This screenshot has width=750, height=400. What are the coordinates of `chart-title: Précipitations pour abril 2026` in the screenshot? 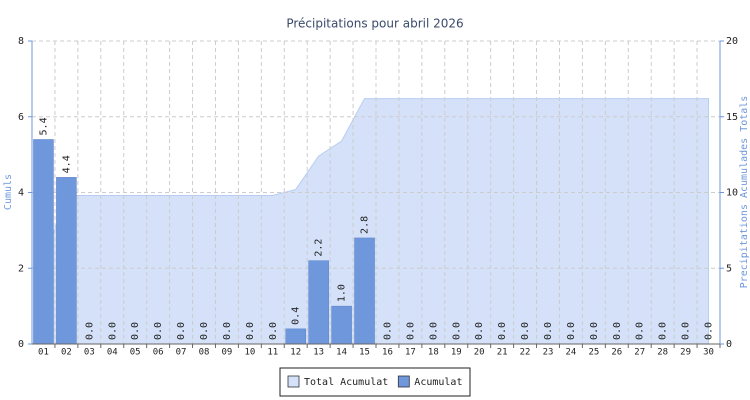 It's located at (374, 24).